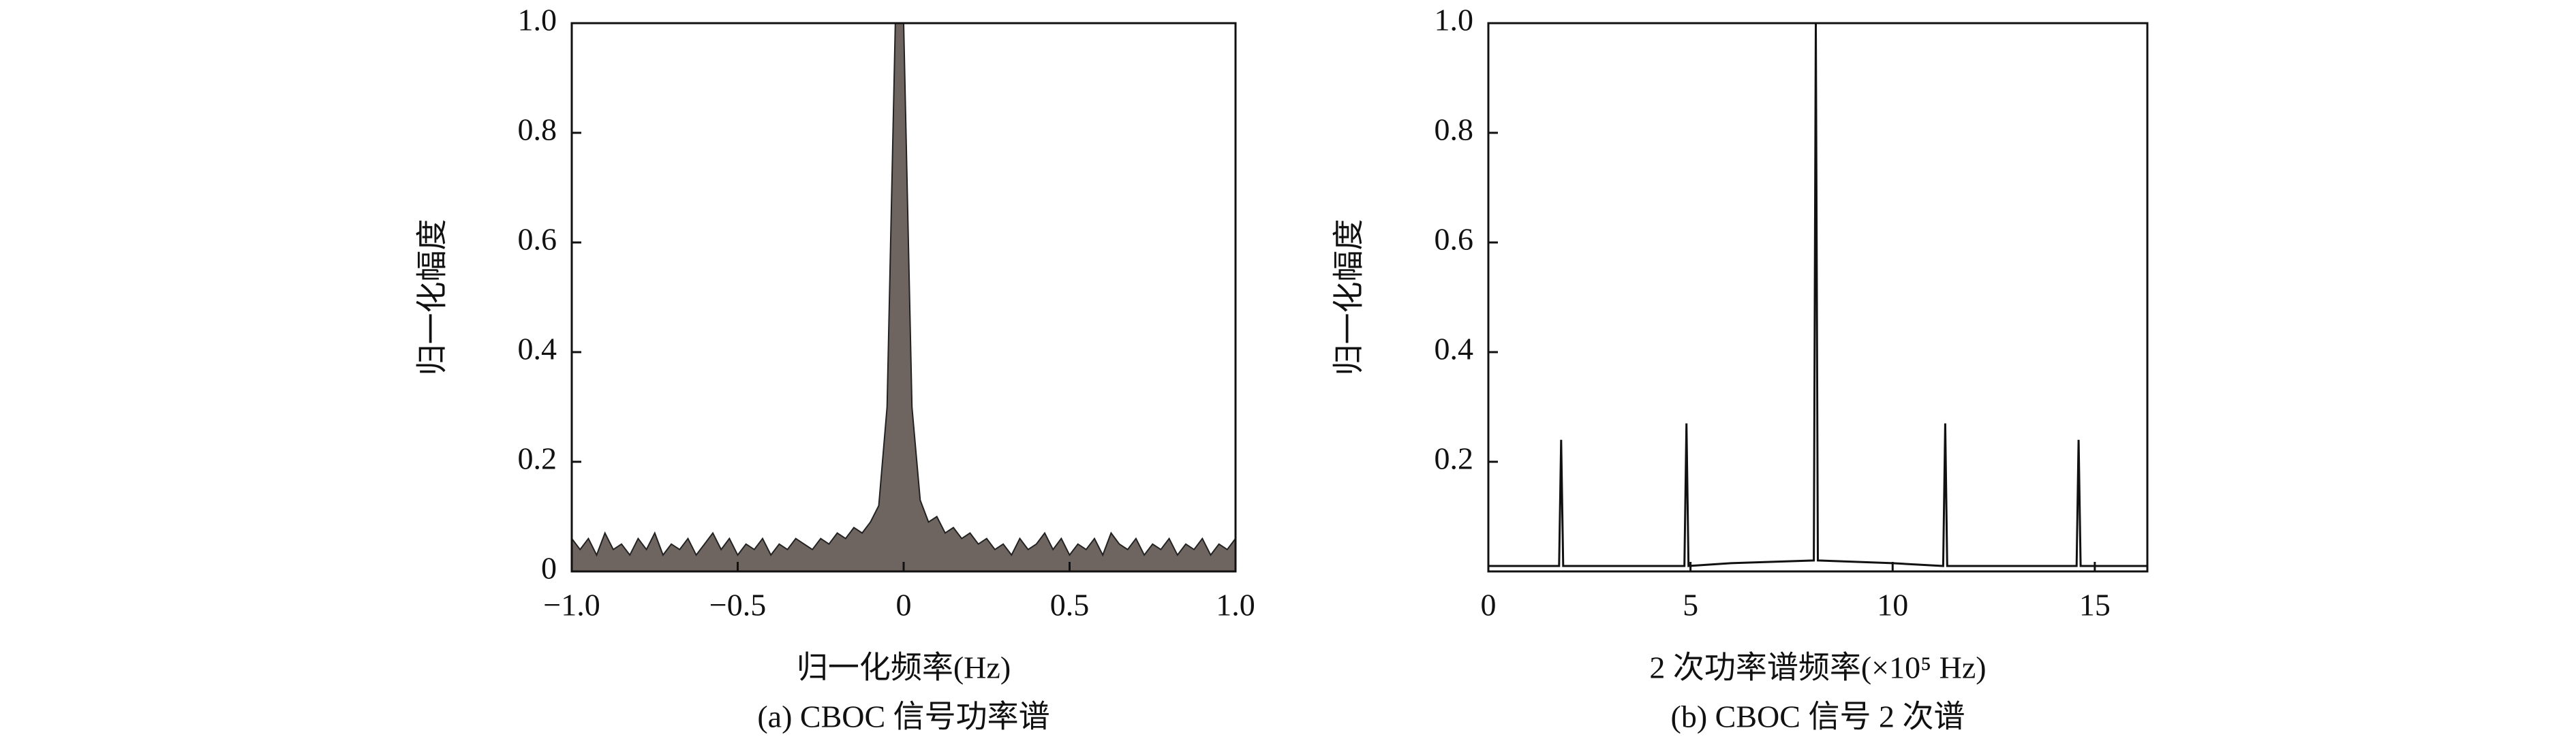 The image size is (2576, 756). Describe the element at coordinates (737, 605) in the screenshot. I see `x-tick-label: −0.5` at that location.